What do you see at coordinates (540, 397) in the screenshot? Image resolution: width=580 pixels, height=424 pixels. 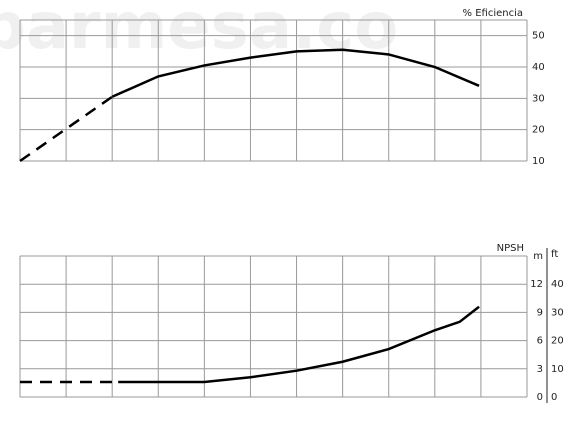 I see `y-tick-label: 0` at bounding box center [540, 397].